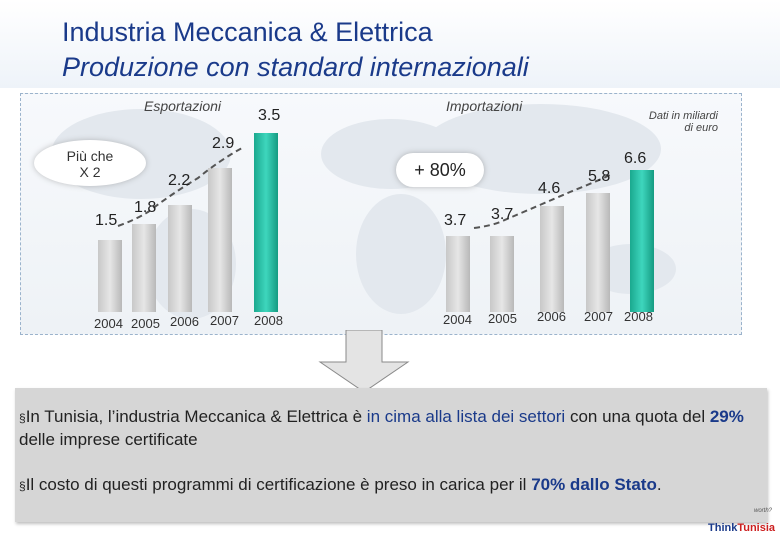 The height and width of the screenshot is (540, 780). I want to click on bullet-1-highlight-a: in cima alla lista dei settori, so click(466, 416).